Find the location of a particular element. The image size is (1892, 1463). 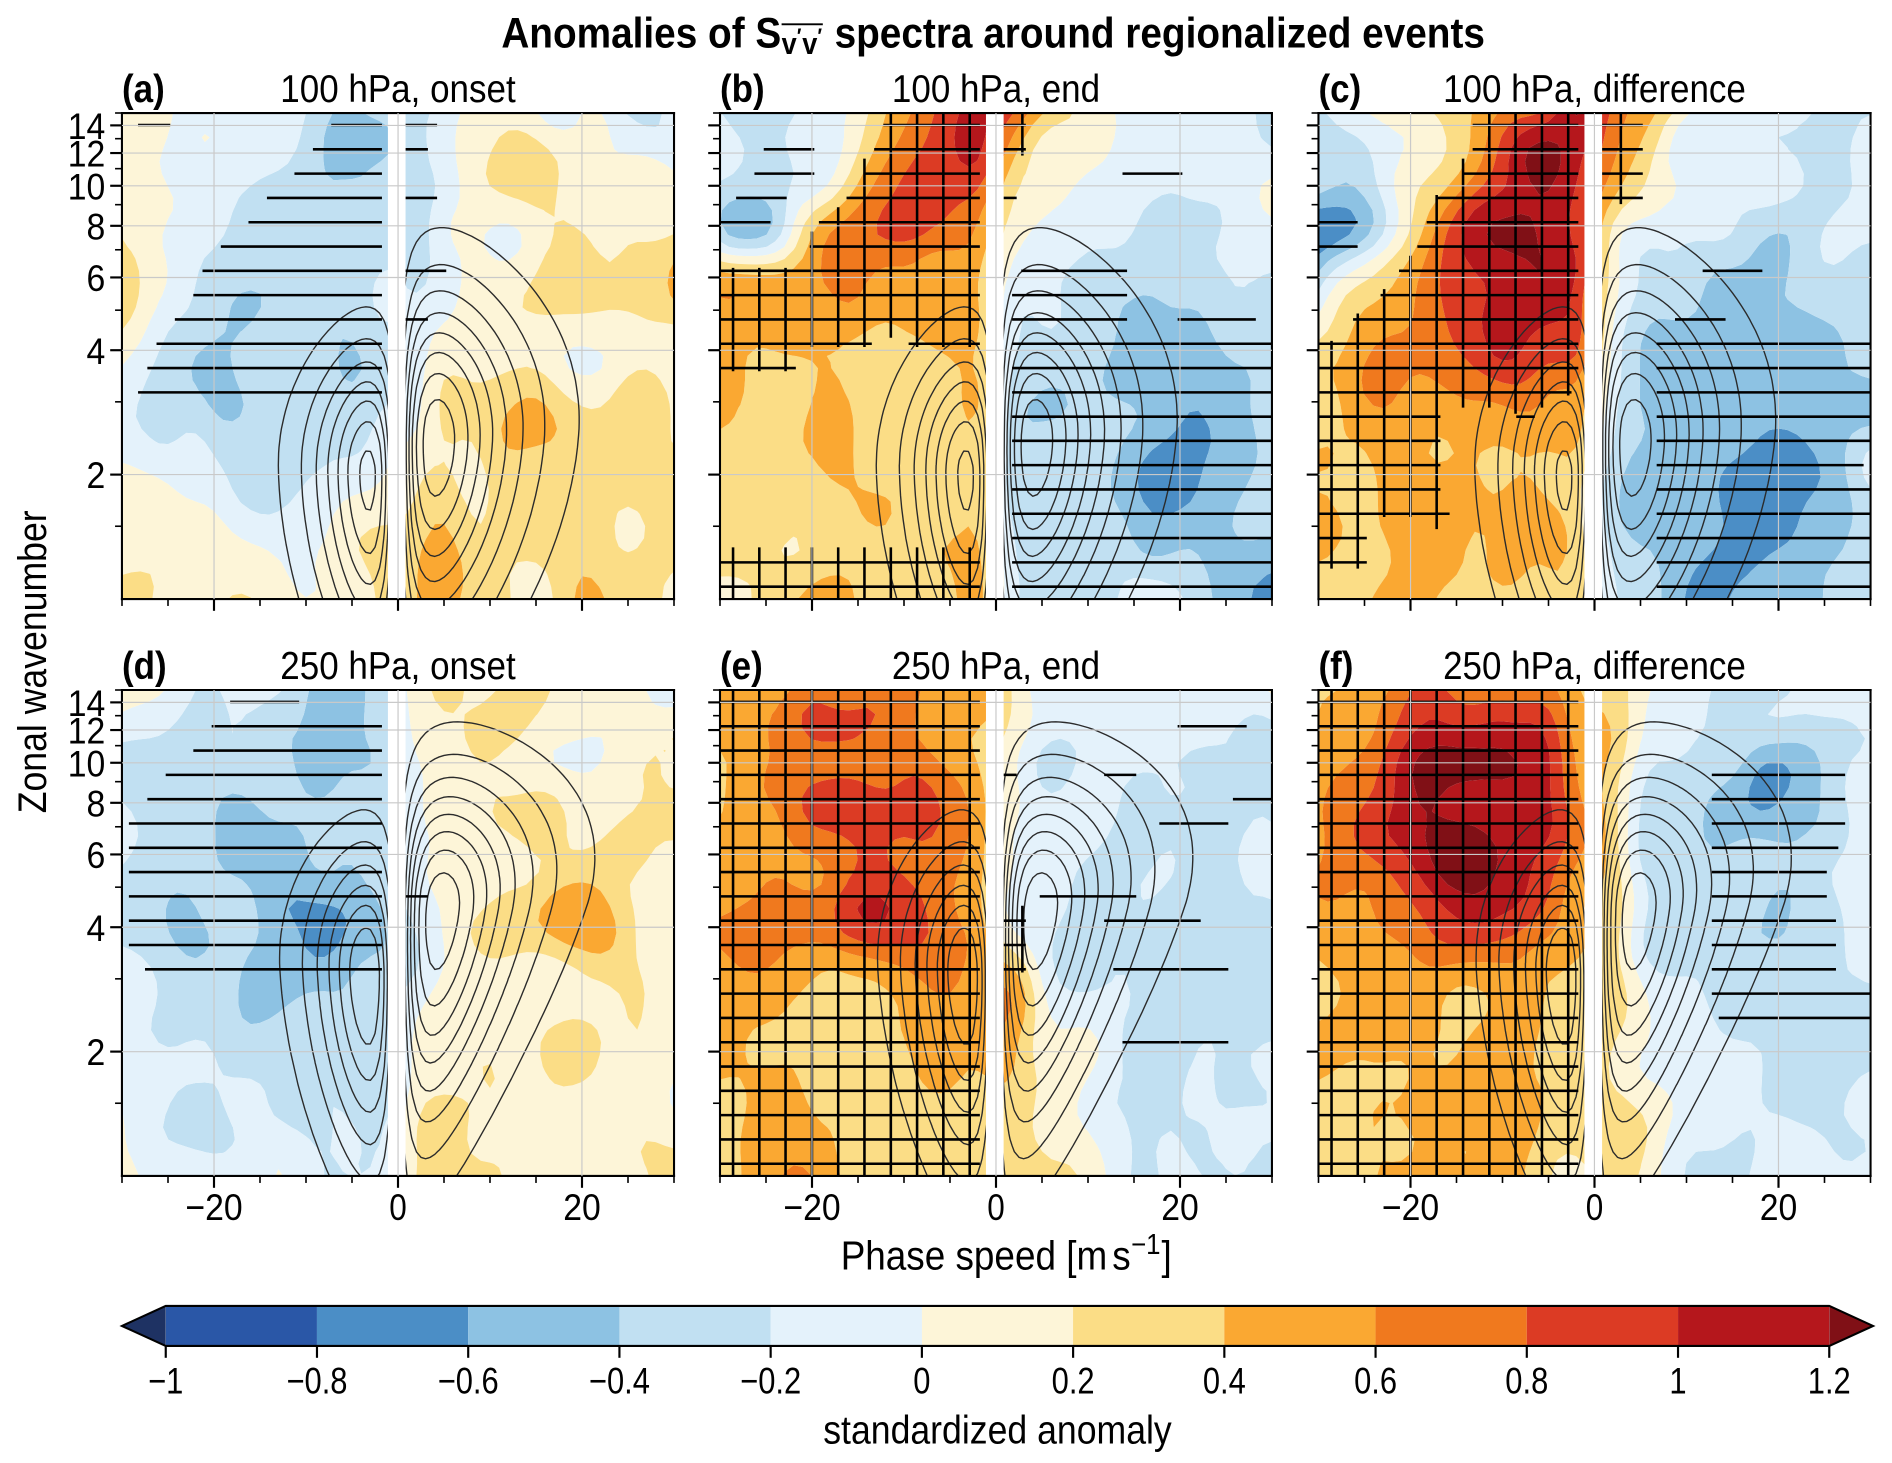

svg-text: 0.4 is located at coordinates (1224, 1381).